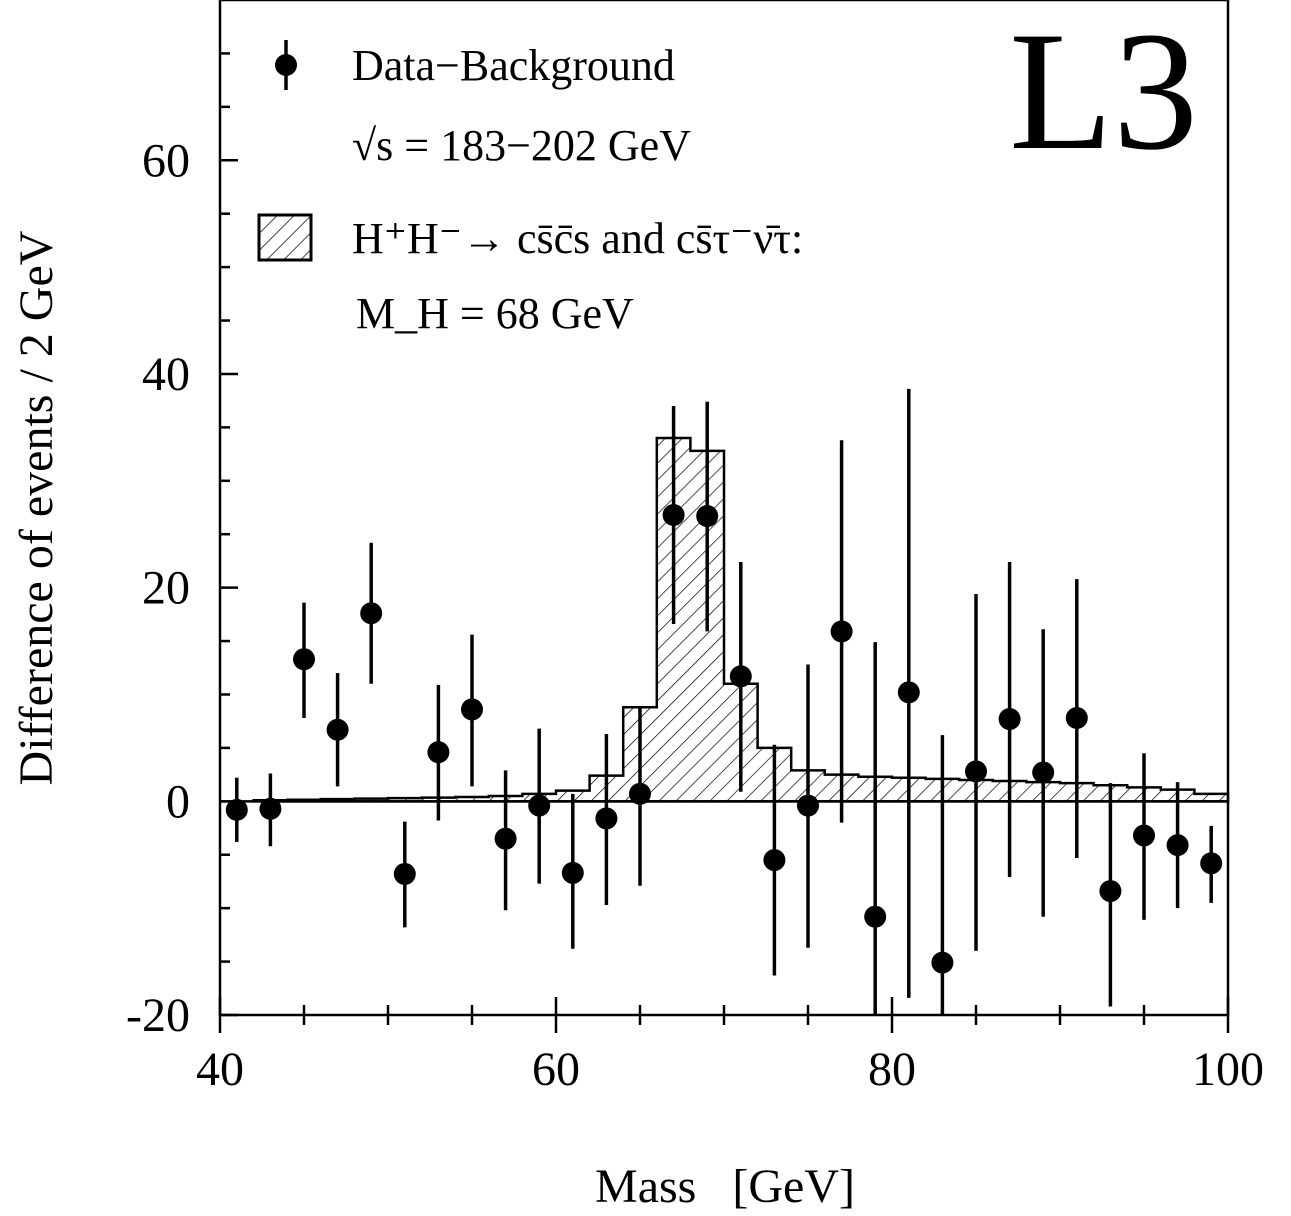  Describe the element at coordinates (1228, 1069) in the screenshot. I see `x-tick-label: 100` at that location.